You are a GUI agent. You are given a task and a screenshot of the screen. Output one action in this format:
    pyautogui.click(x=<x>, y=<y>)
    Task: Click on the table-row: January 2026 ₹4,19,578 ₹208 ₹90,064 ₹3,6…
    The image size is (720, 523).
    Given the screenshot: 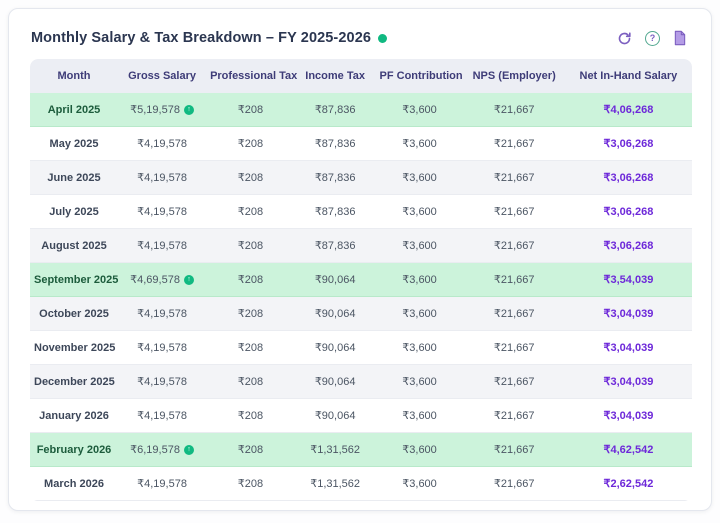 What is the action you would take?
    pyautogui.click(x=361, y=416)
    